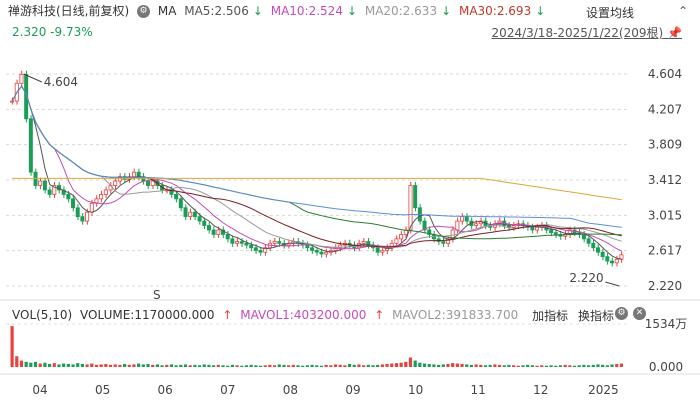 The height and width of the screenshot is (403, 700). What do you see at coordinates (665, 145) in the screenshot?
I see `y-tick-label: 3.809` at bounding box center [665, 145].